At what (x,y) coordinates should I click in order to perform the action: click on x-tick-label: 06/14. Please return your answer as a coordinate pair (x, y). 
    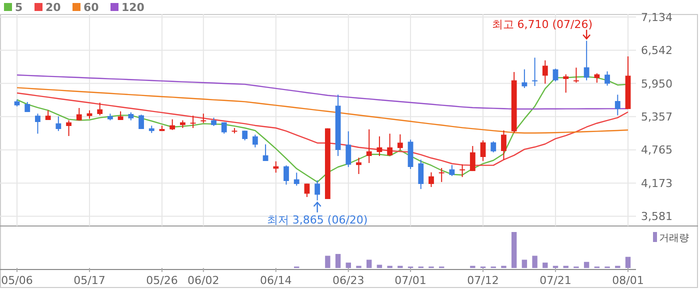
    Looking at the image, I should click on (276, 280).